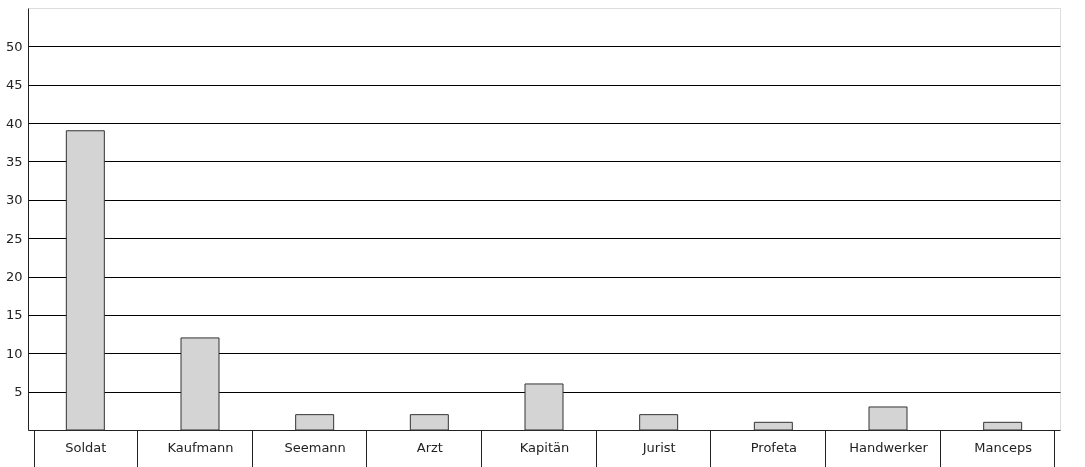 This screenshot has height=467, width=1085. What do you see at coordinates (18, 392) in the screenshot?
I see `y-tick-label: 5` at bounding box center [18, 392].